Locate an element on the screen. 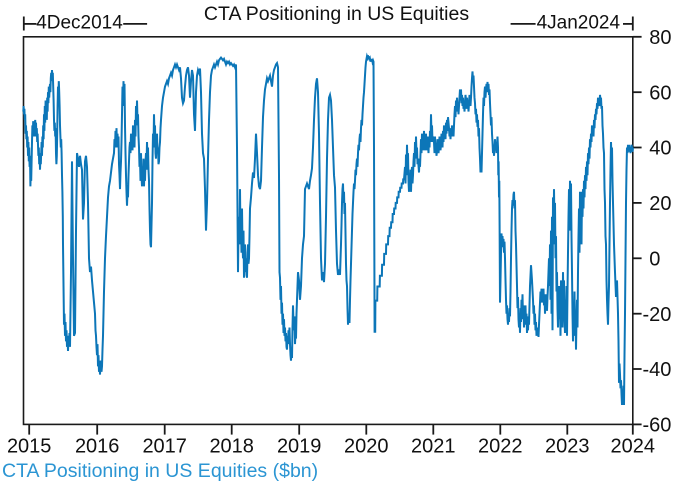  svg-text: 2018 is located at coordinates (231, 447).